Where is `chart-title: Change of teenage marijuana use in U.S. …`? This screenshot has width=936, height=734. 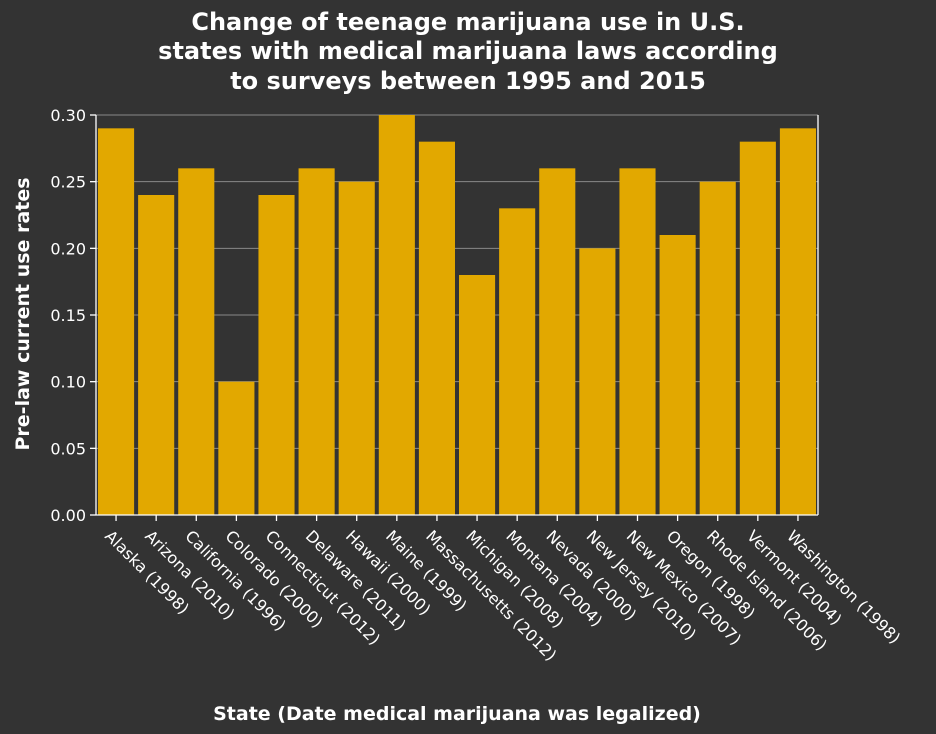 chart-title: Change of teenage marijuana use in U.S. … is located at coordinates (468, 51).